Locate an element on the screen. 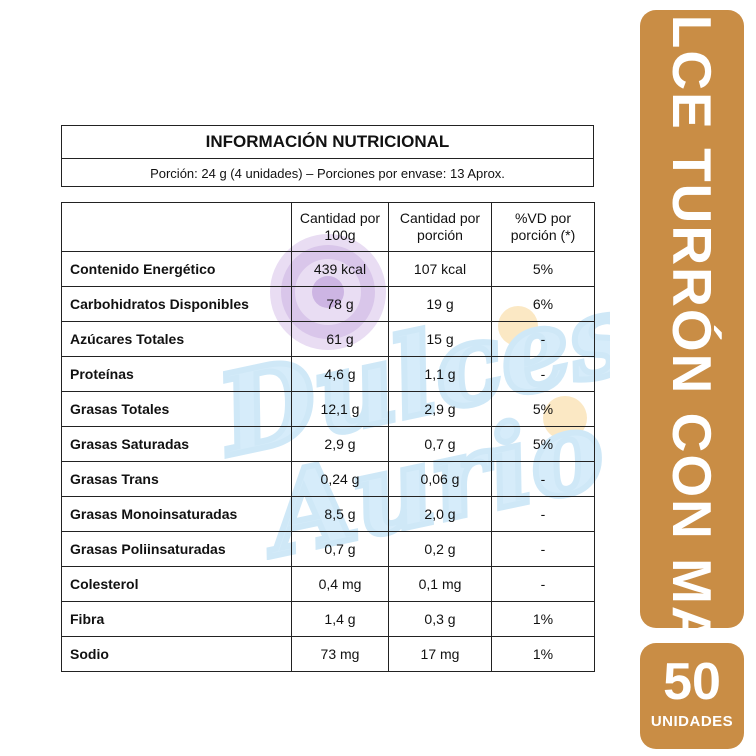  per-portion-value: 107 kcal is located at coordinates (440, 269).